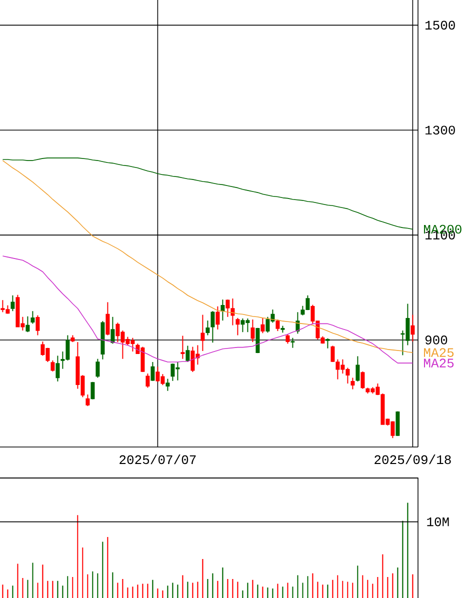  What do you see at coordinates (438, 521) in the screenshot?
I see `ref-line-label: 10M` at bounding box center [438, 521].